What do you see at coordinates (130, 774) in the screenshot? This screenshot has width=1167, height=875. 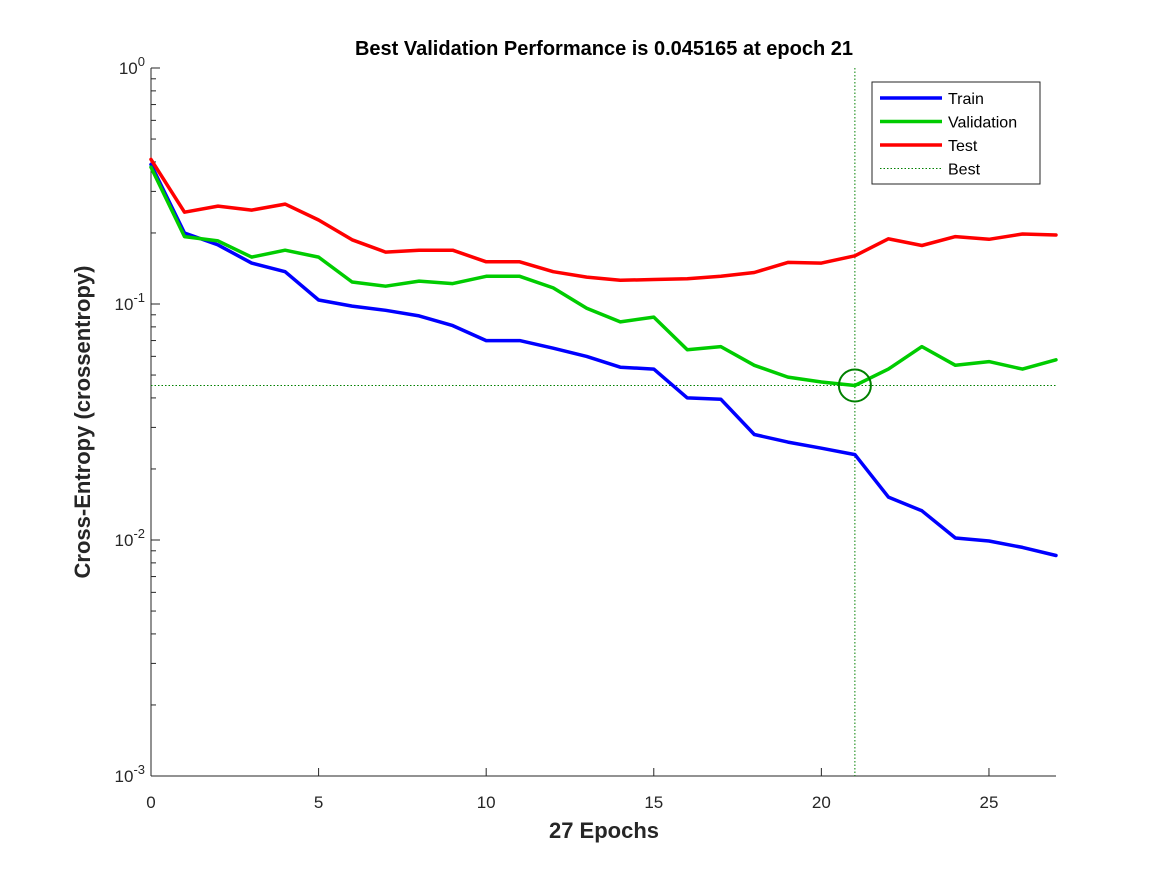 I see `y-tick-label: 10⁻³` at bounding box center [130, 774].